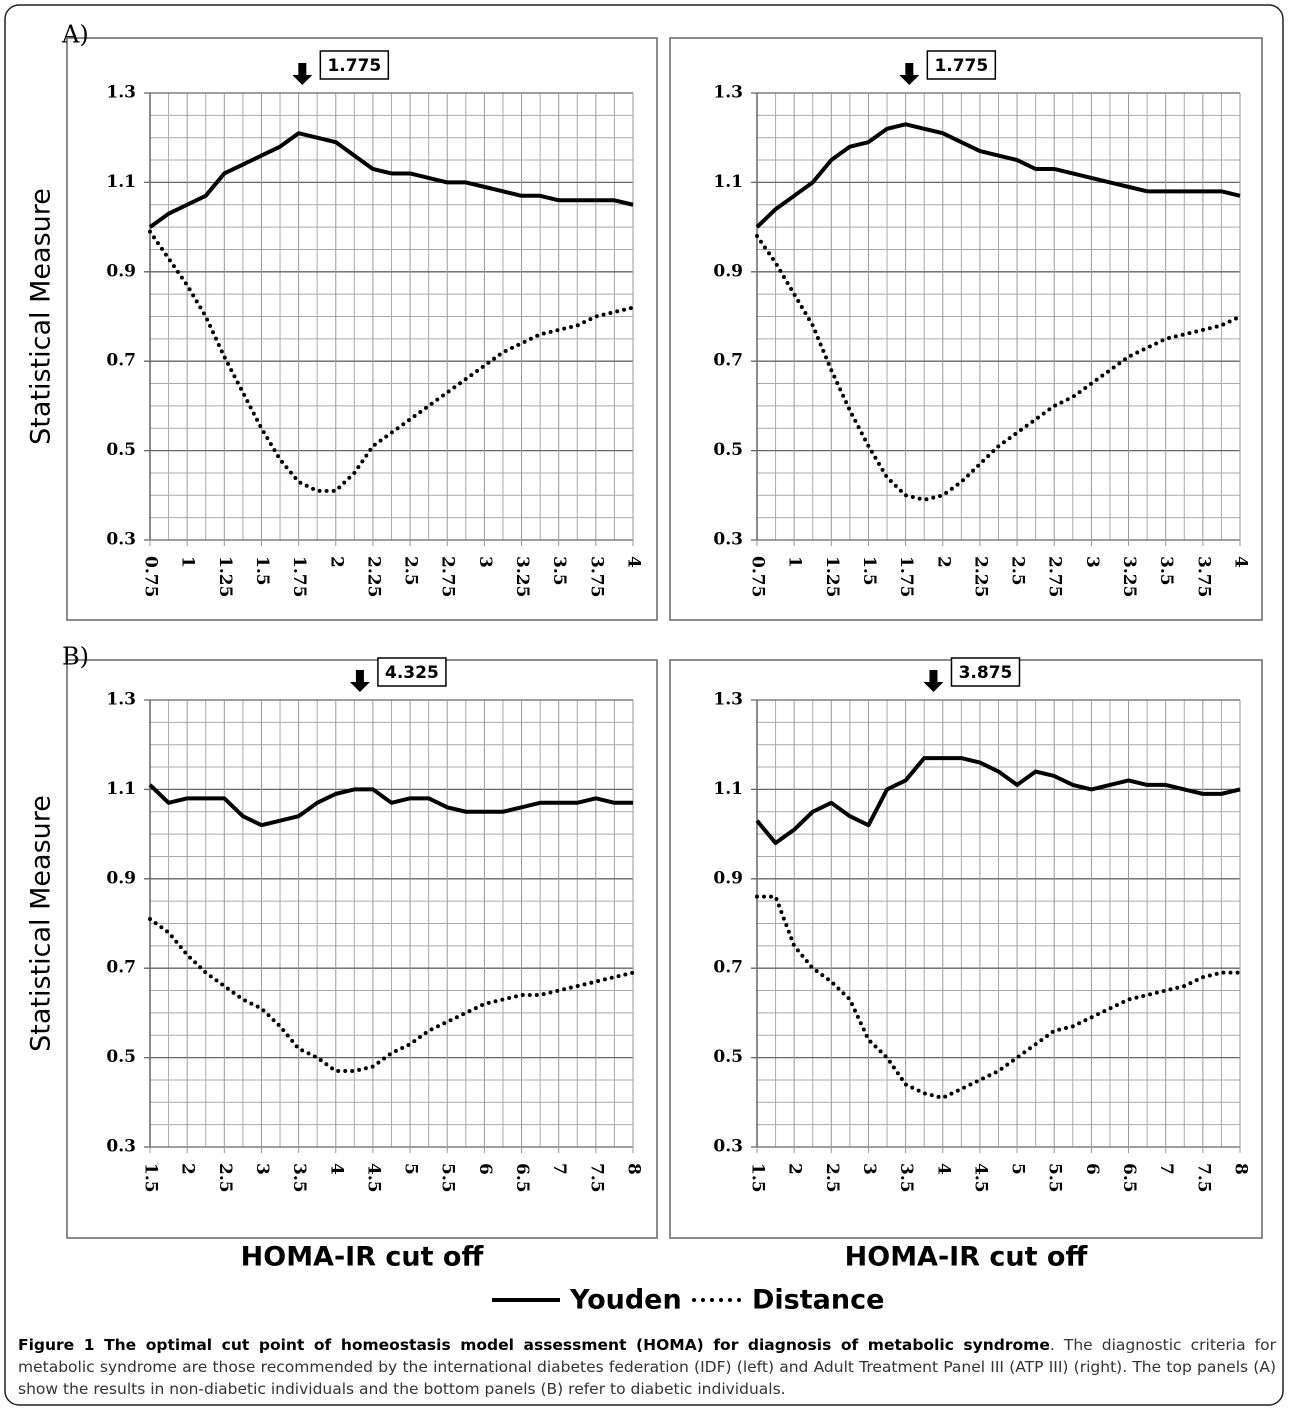 The width and height of the screenshot is (1290, 1411). Describe the element at coordinates (967, 1257) in the screenshot. I see `x-axis-label: HOMA-IR cut off` at that location.